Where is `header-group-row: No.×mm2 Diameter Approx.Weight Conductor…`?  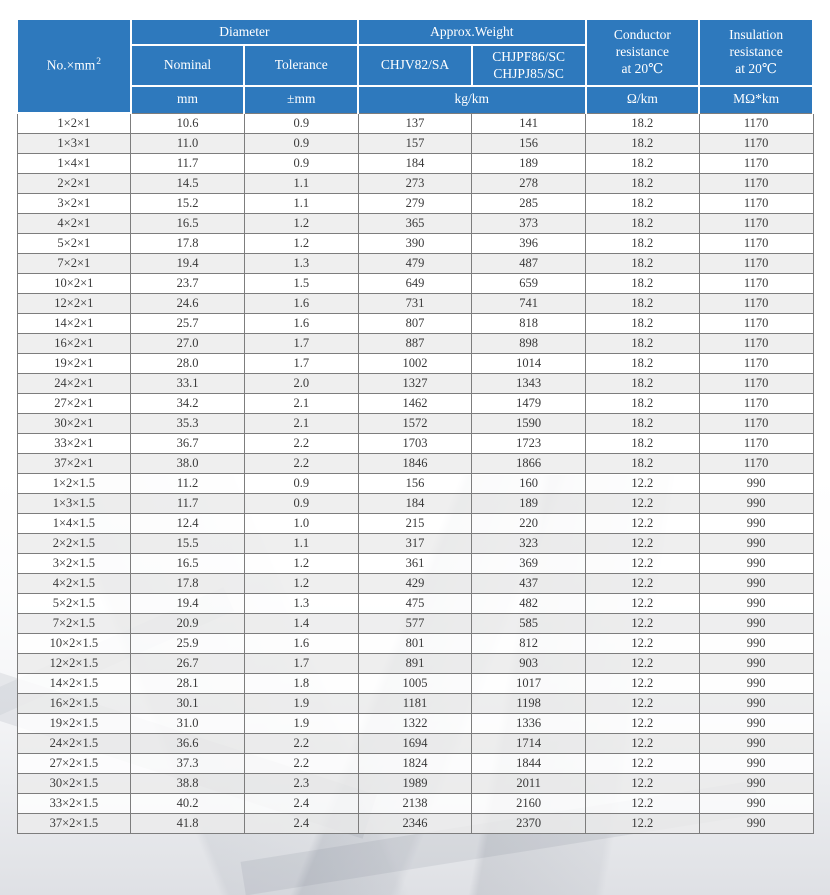
header-group-row: No.×mm2 Diameter Approx.Weight Conductor… is located at coordinates (415, 66).